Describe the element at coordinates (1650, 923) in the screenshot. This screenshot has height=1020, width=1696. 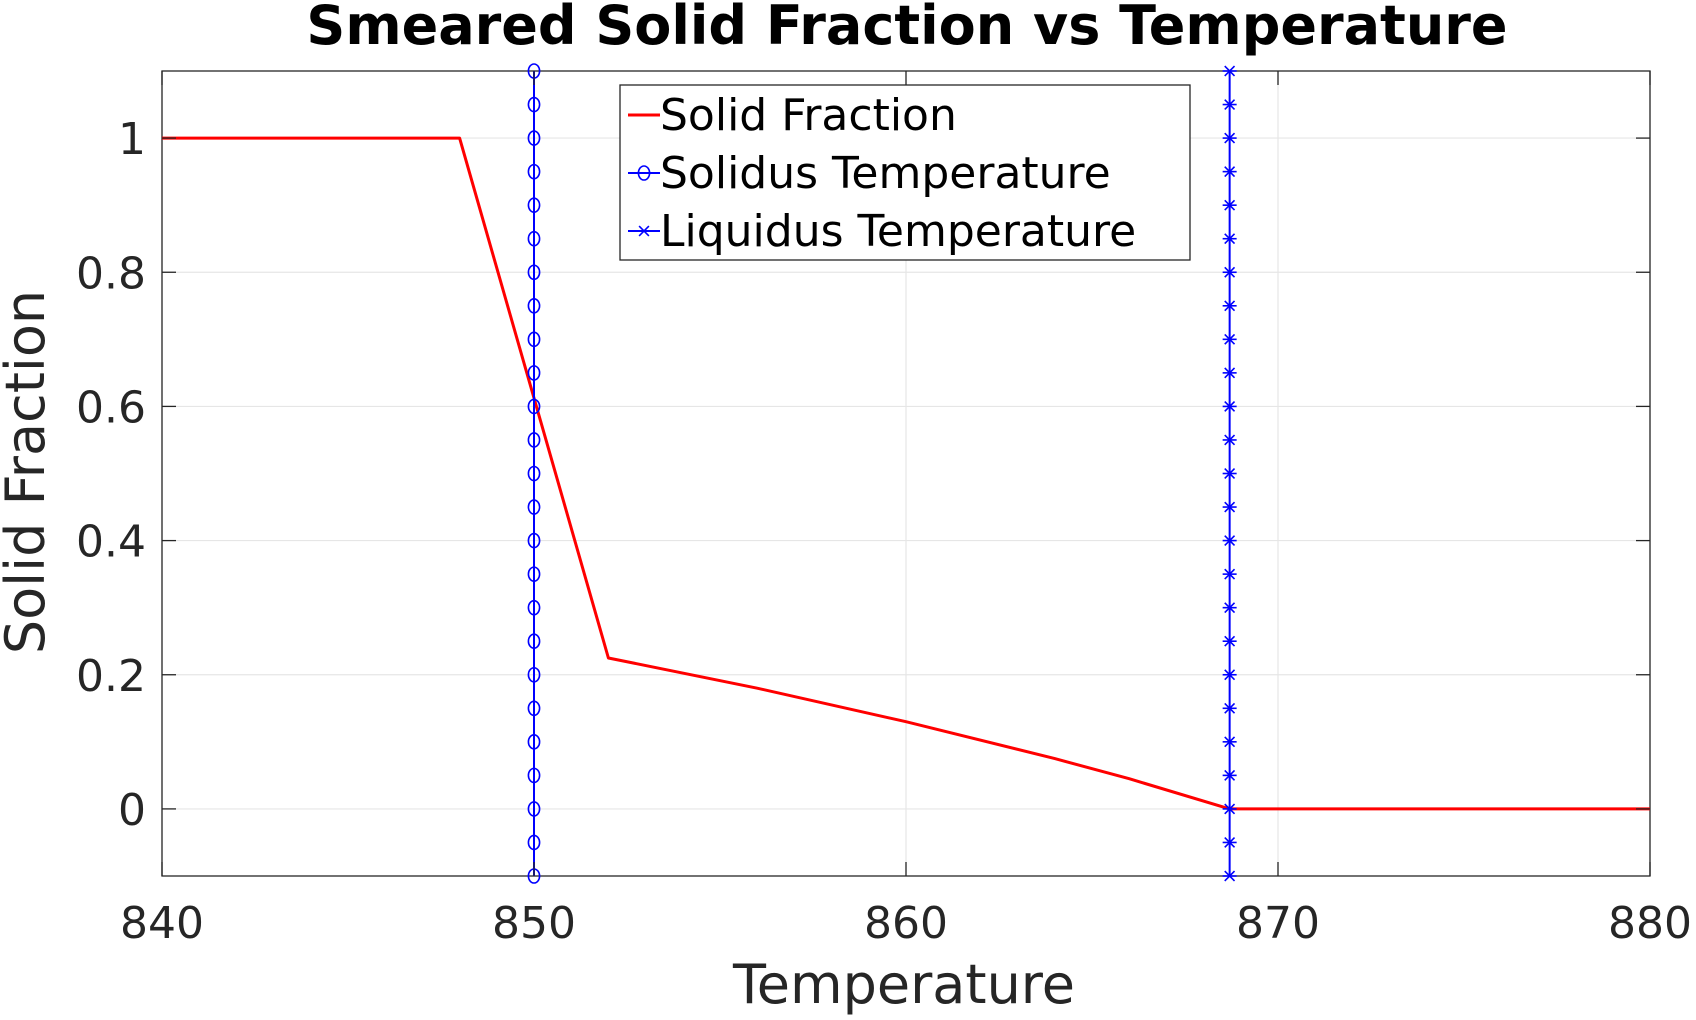
I see `x-tick-label: 880` at that location.